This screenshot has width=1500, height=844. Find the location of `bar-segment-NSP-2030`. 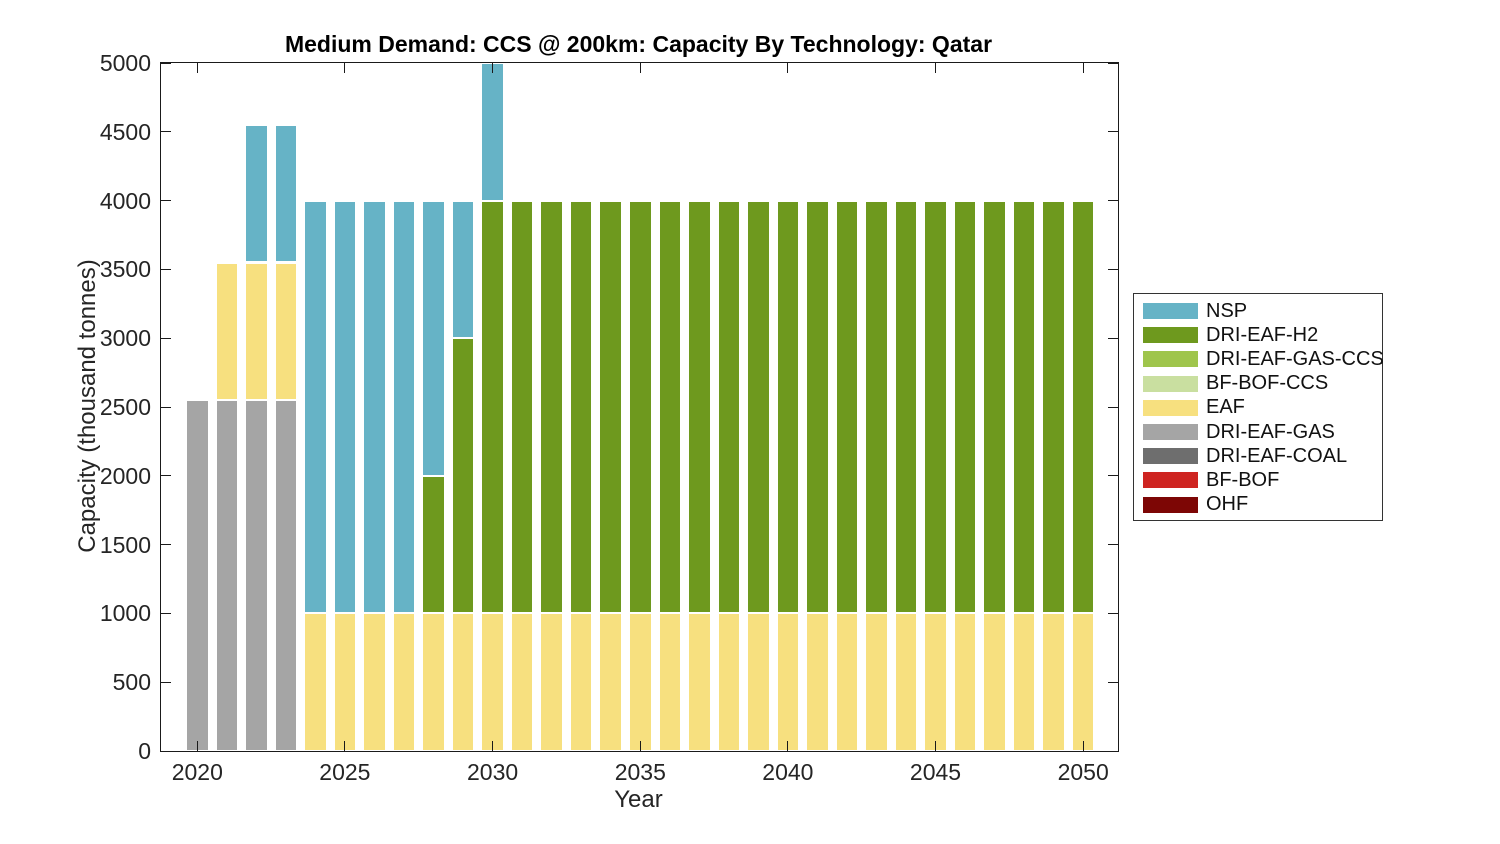

bar-segment-NSP-2030 is located at coordinates (492, 132).